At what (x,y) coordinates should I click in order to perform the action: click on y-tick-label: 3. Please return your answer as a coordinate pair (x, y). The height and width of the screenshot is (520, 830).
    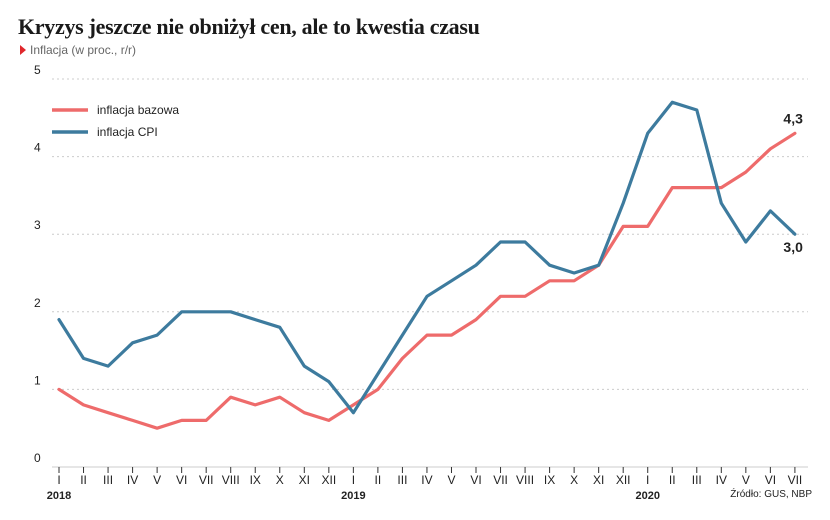
    Looking at the image, I should click on (37, 225).